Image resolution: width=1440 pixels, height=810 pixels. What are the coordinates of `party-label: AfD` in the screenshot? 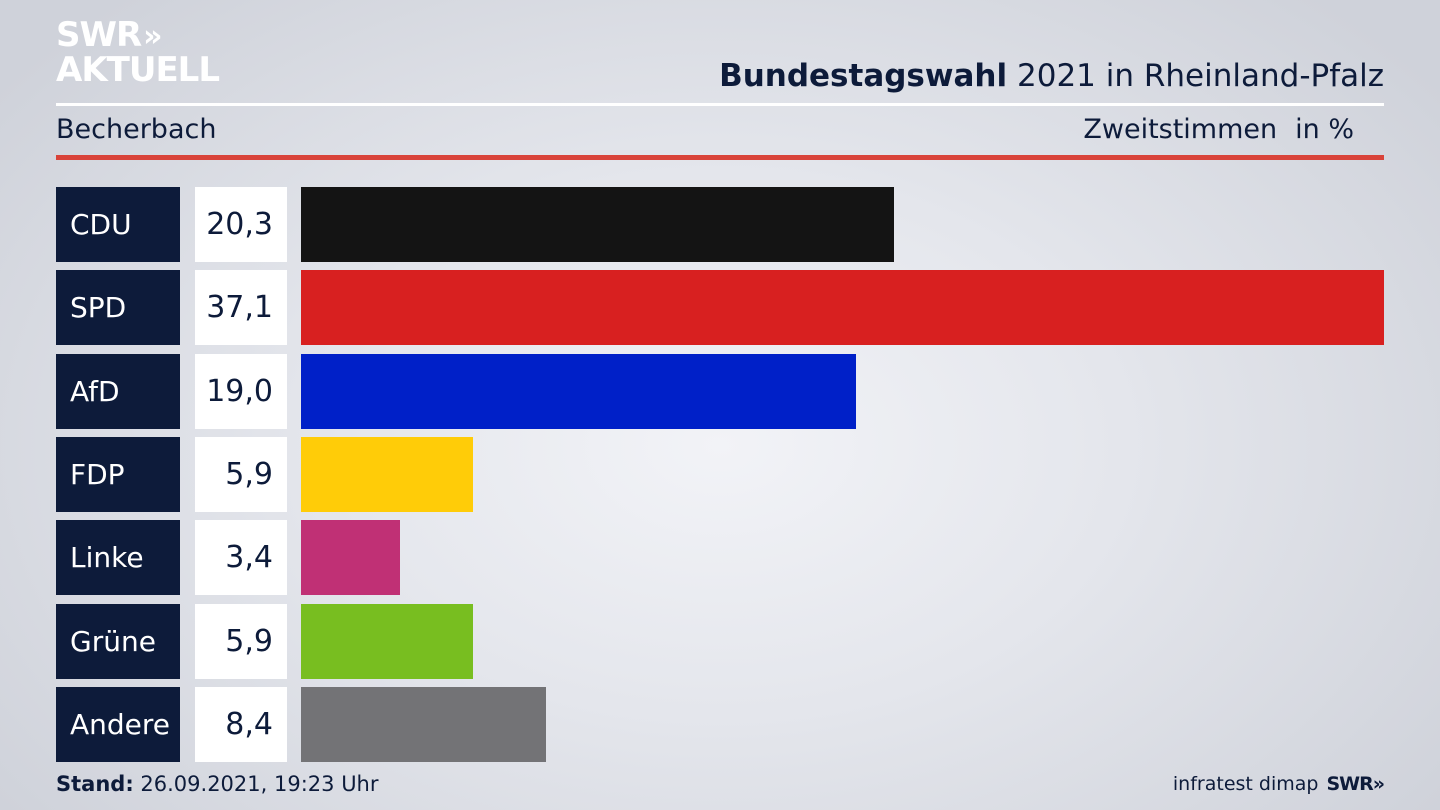 It's located at (118, 391).